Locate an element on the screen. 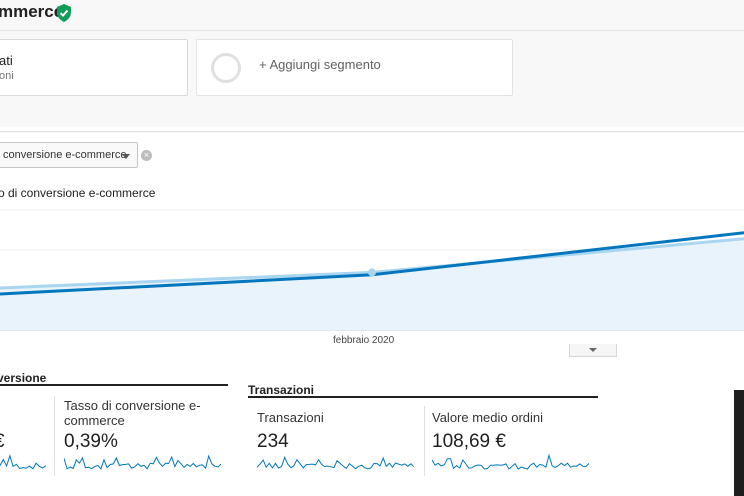 The image size is (744, 496). sparkline-revenue is located at coordinates (23, 462).